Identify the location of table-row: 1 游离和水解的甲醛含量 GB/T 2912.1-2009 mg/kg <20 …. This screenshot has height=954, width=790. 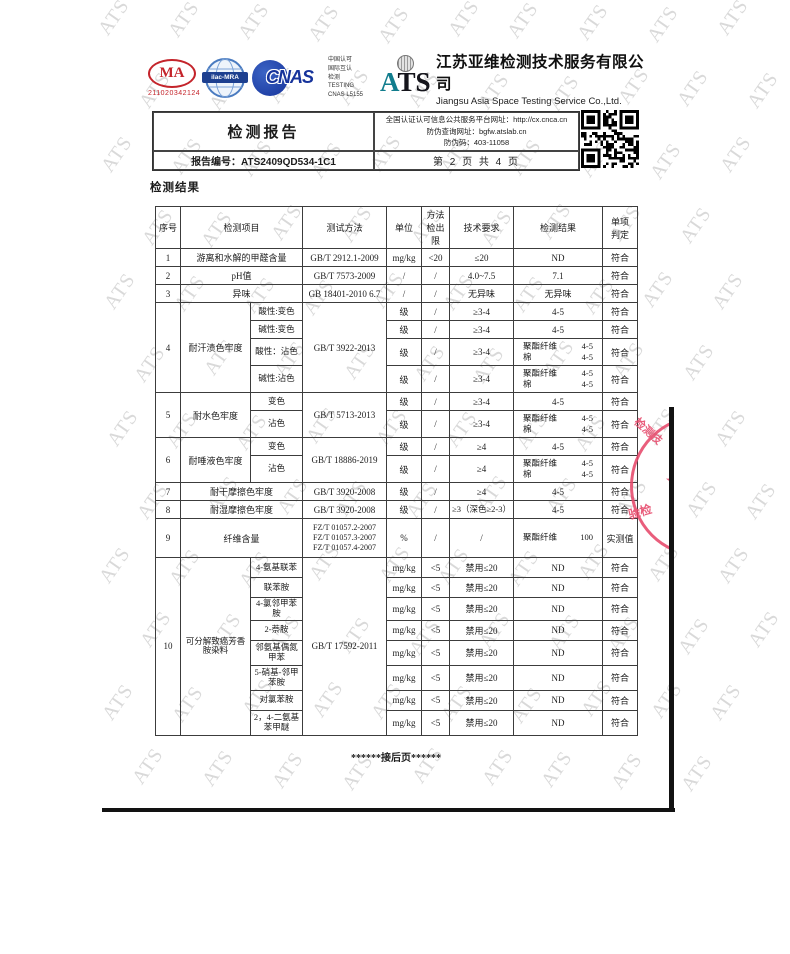
(397, 257).